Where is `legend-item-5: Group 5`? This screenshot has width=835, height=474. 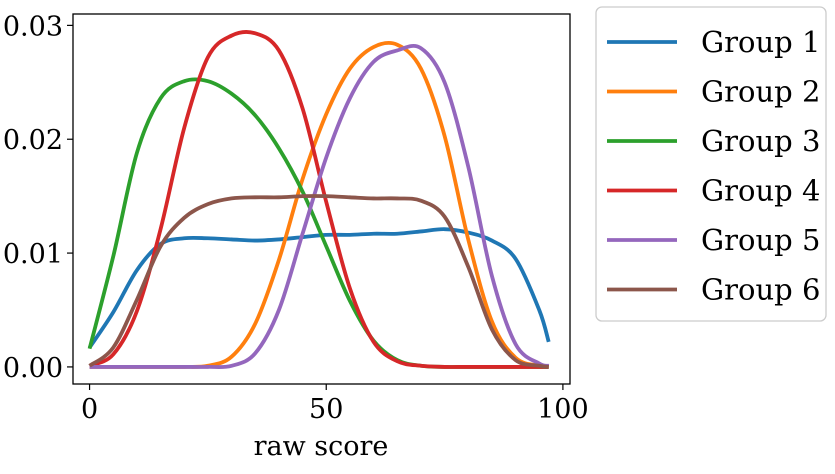
legend-item-5: Group 5 is located at coordinates (713, 240).